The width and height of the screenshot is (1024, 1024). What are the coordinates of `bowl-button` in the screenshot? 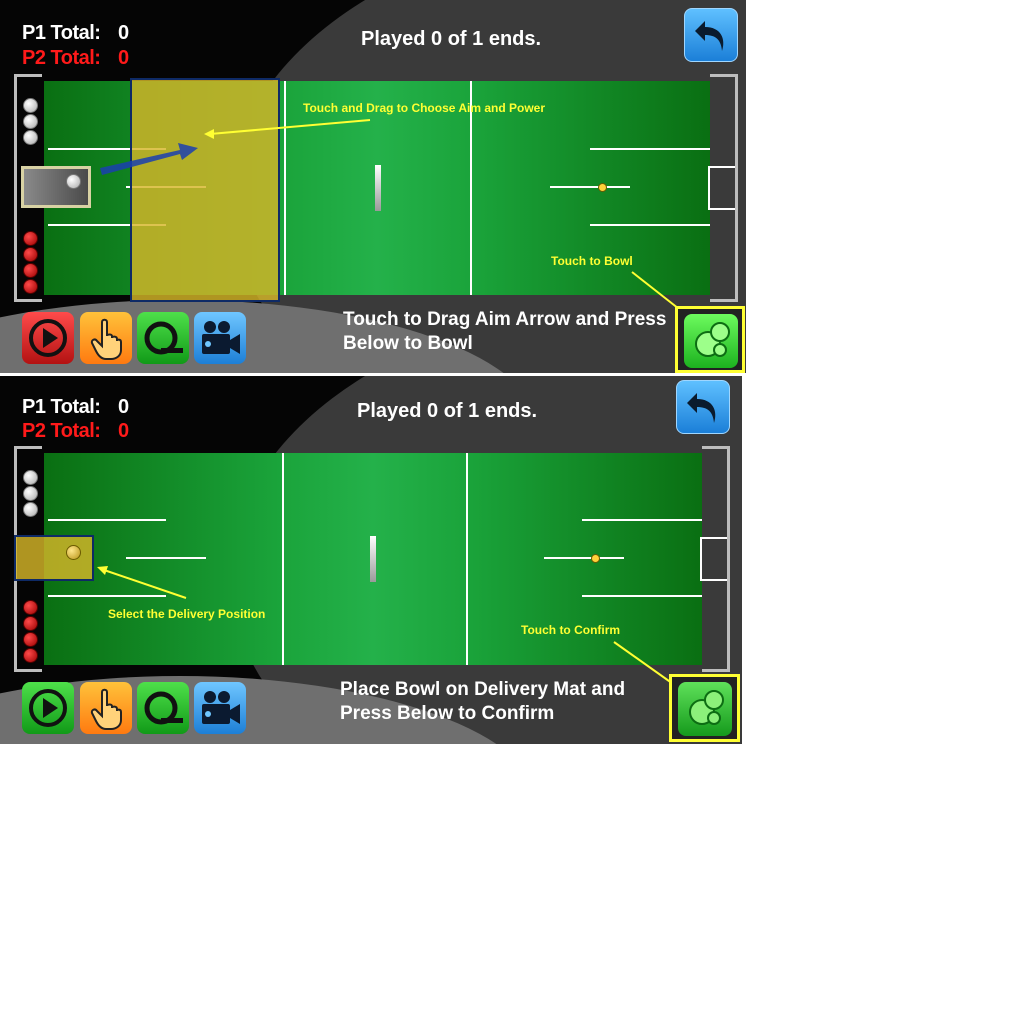 It's located at (710, 339).